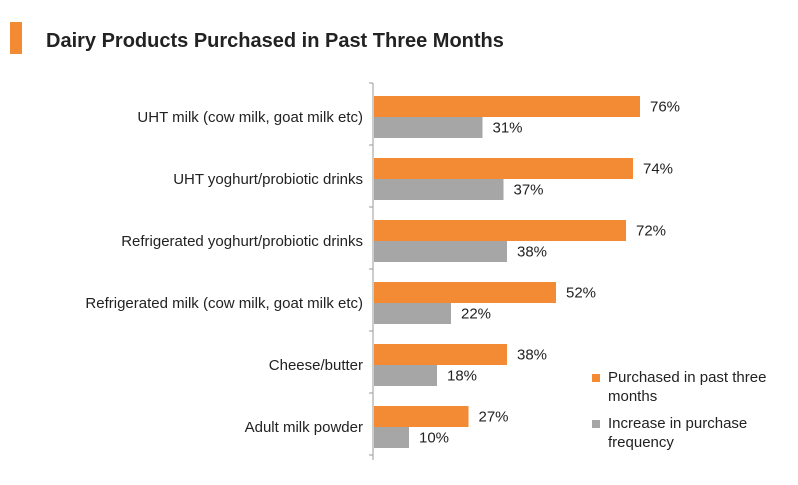 This screenshot has width=798, height=485. I want to click on legend-item-increase: Increase in purchase frequency, so click(692, 433).